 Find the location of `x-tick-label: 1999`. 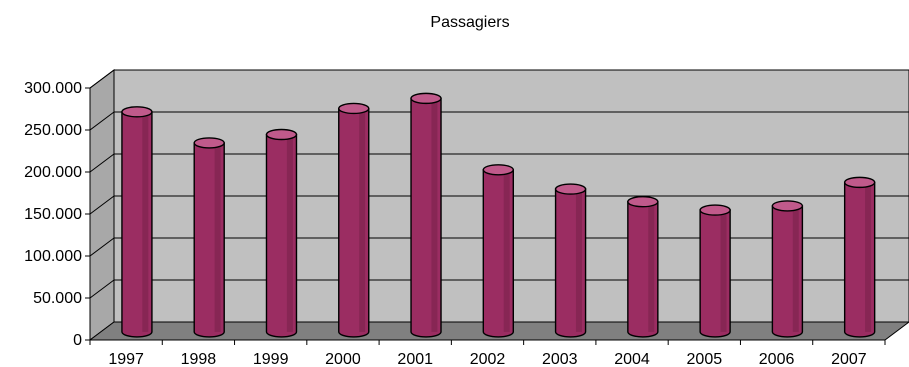

x-tick-label: 1999 is located at coordinates (271, 359).